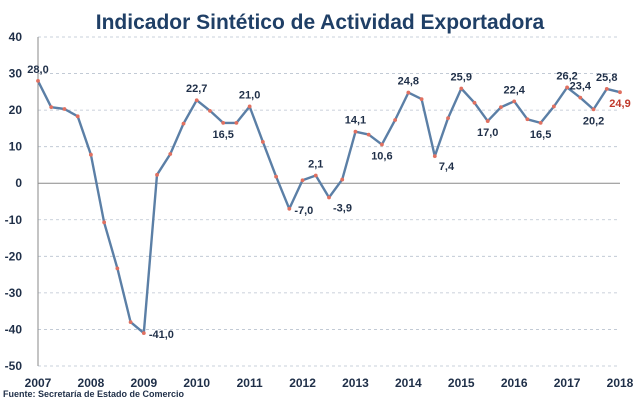 The width and height of the screenshot is (640, 400). I want to click on data-label: -41,0, so click(161, 335).